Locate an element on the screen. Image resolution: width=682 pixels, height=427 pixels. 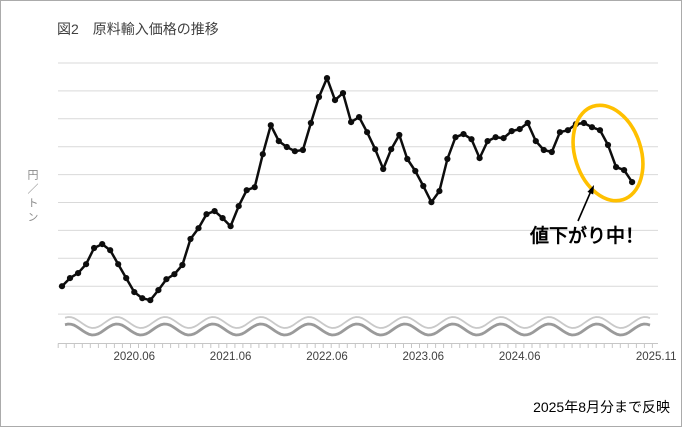
x-tick-label: 2025.11 is located at coordinates (656, 357).